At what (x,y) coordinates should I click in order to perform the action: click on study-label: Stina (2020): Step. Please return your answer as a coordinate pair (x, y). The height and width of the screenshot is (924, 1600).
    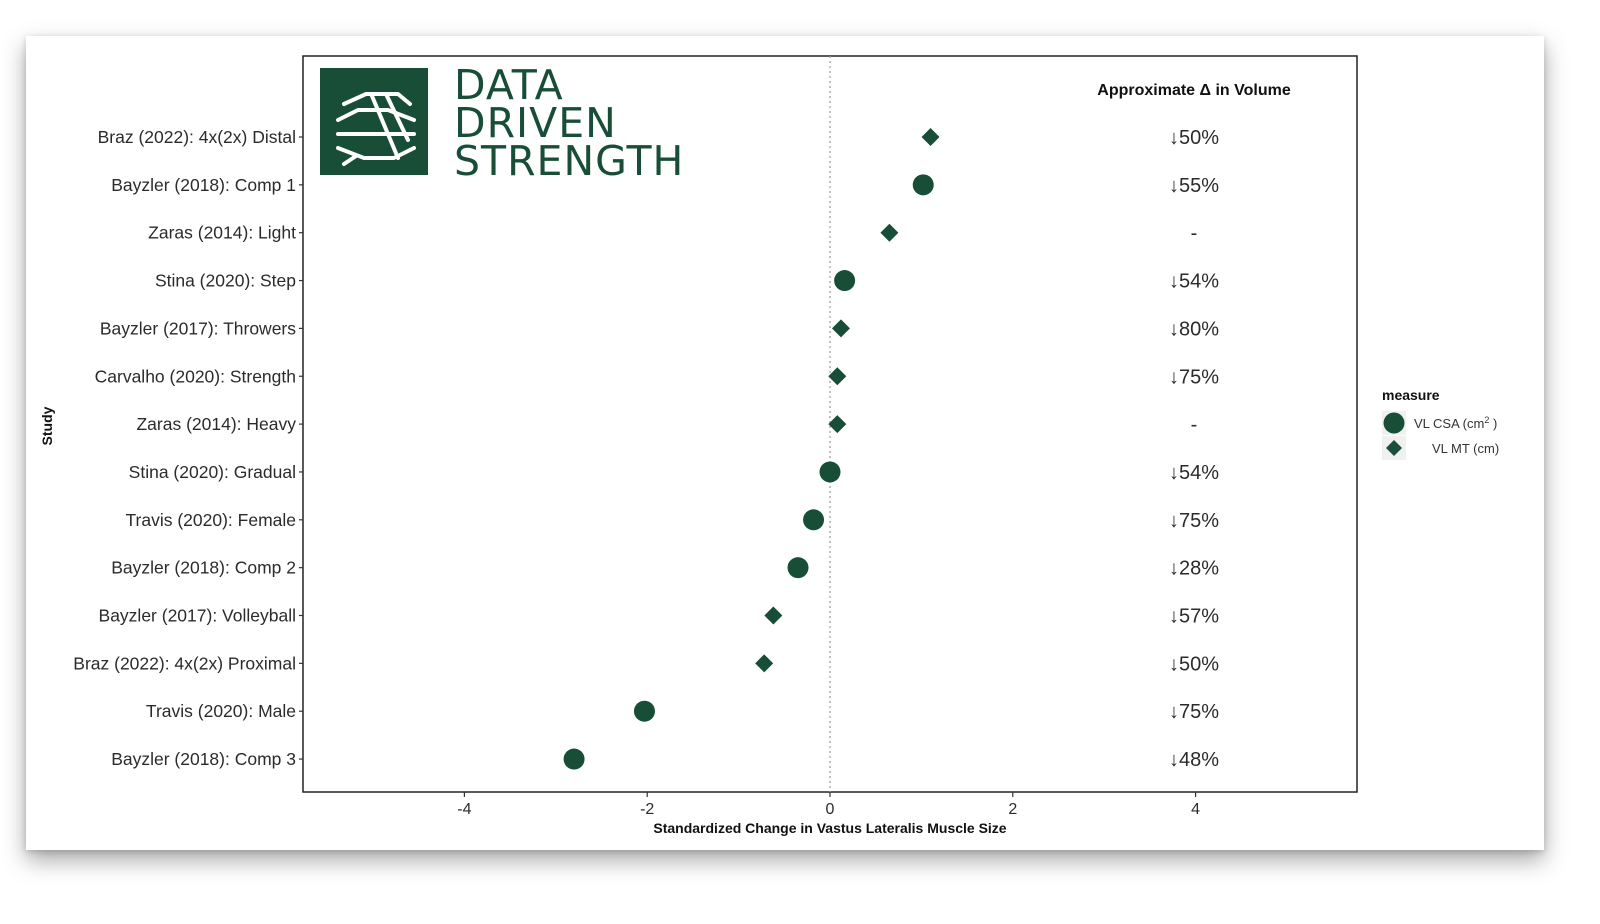
    Looking at the image, I should click on (225, 281).